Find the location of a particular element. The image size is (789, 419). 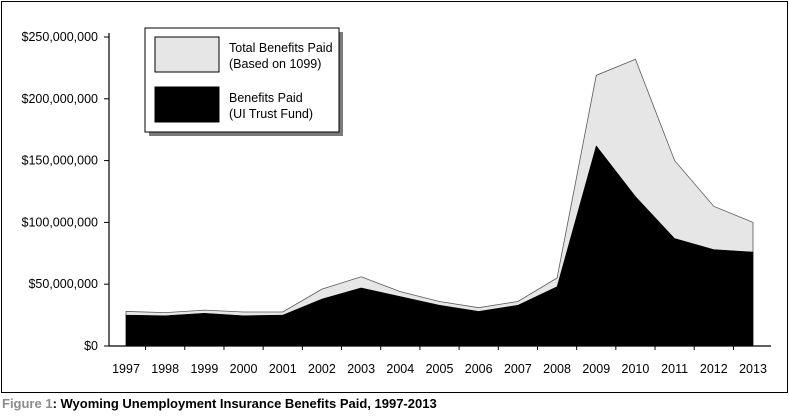

y-tick-label: $250,000,000 is located at coordinates (60, 37).